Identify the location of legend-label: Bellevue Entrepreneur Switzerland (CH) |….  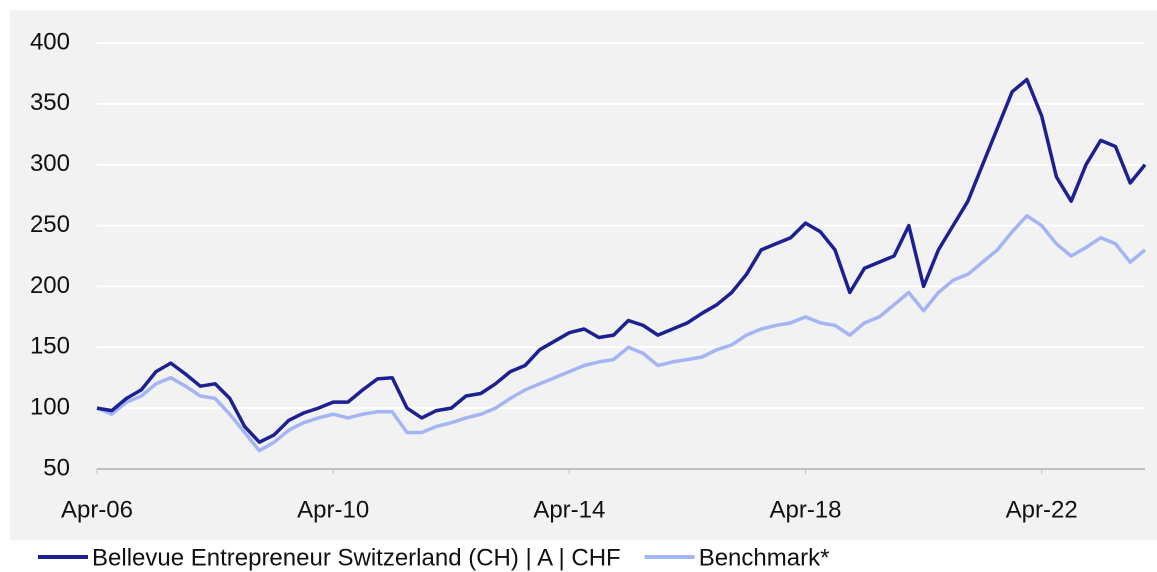
(356, 557).